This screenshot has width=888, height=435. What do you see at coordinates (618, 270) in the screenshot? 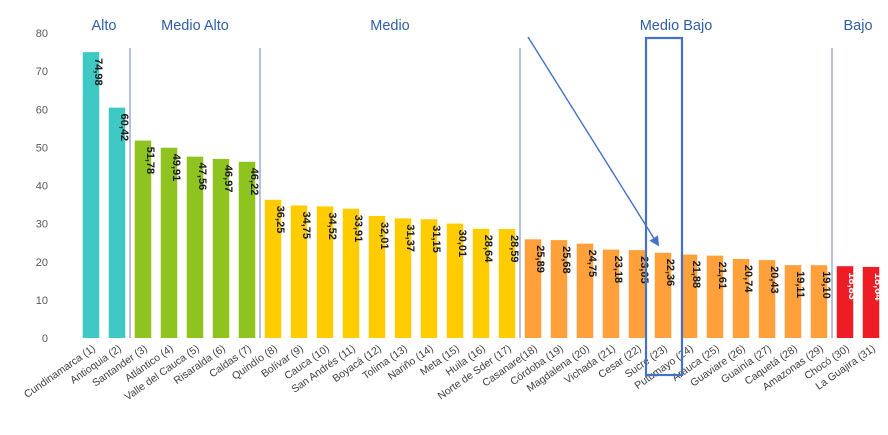
I see `data-label: 23,18` at bounding box center [618, 270].